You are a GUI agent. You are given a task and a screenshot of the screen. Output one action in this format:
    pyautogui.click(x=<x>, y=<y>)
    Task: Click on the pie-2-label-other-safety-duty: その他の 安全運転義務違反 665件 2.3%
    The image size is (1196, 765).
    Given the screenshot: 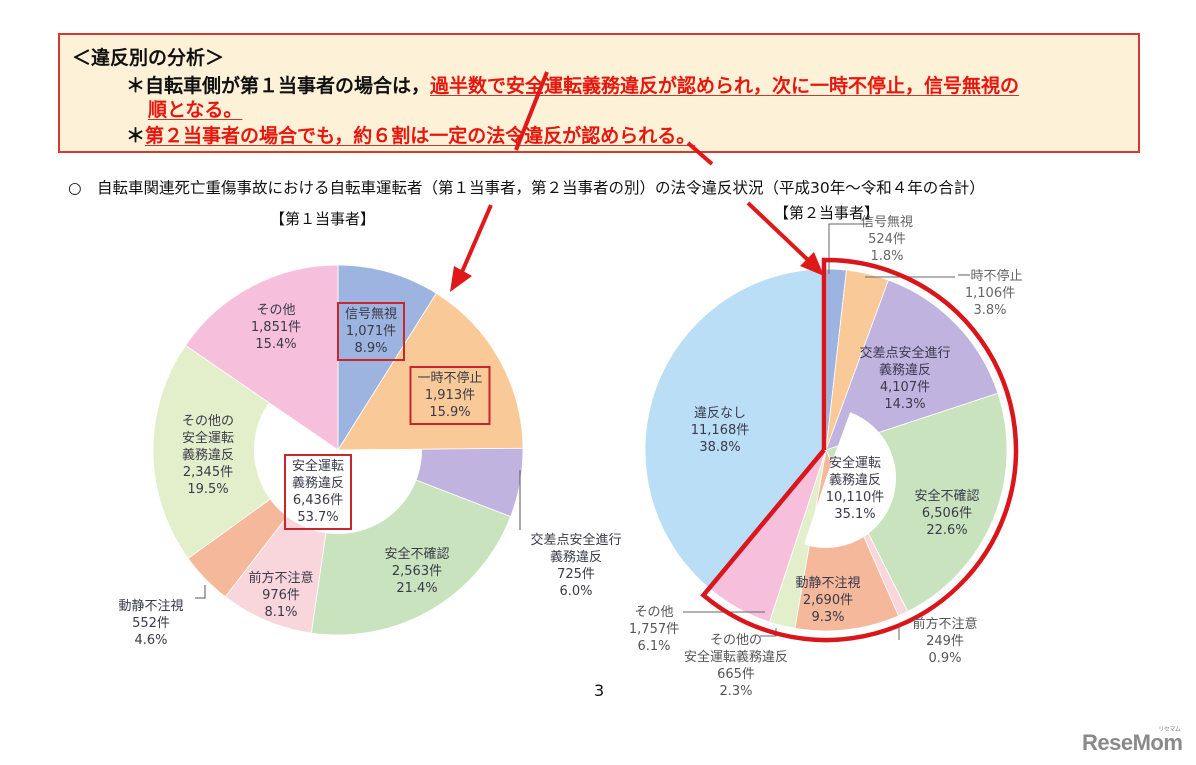 What is the action you would take?
    pyautogui.click(x=736, y=666)
    